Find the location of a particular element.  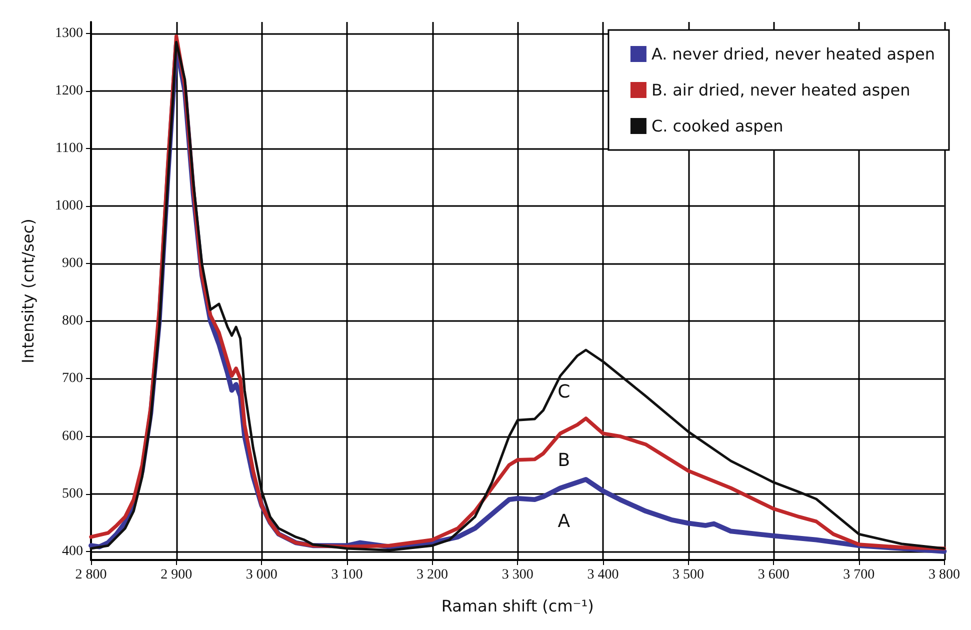

y-tick-label: 700 is located at coordinates (72, 378).